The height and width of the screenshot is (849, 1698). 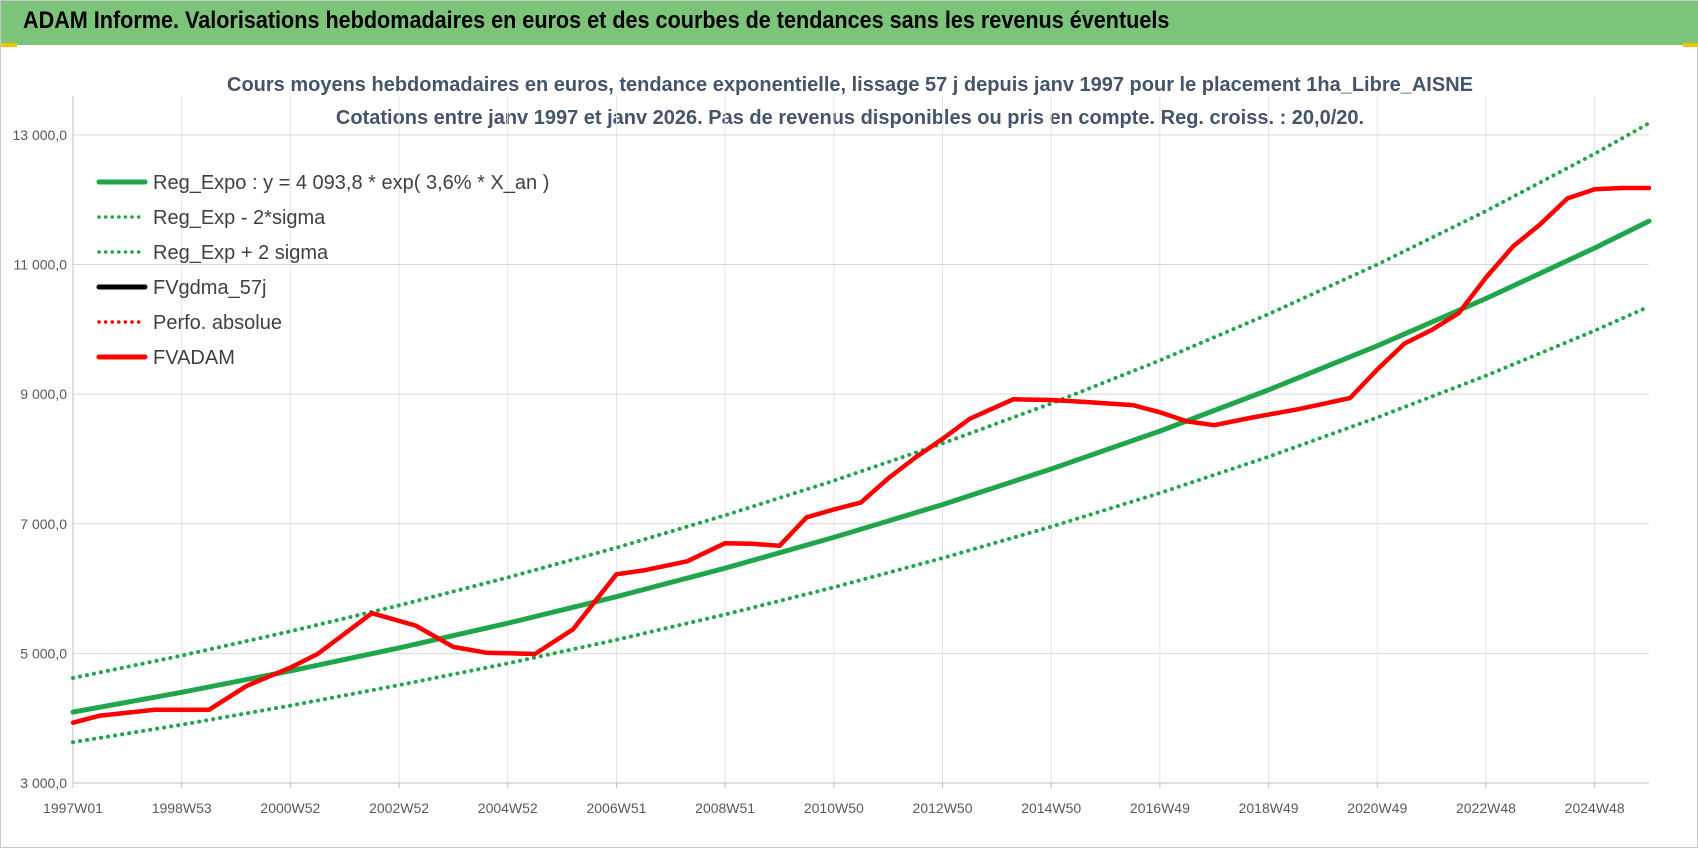 What do you see at coordinates (182, 808) in the screenshot?
I see `x-tick-label: 1998W53` at bounding box center [182, 808].